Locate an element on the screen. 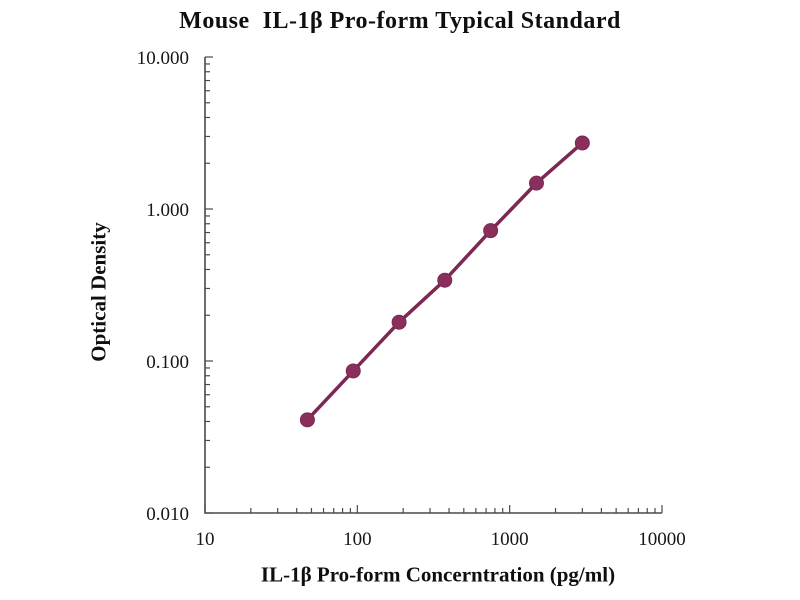 This screenshot has height=600, width=800. y-tick-label: 10.000 is located at coordinates (163, 58).